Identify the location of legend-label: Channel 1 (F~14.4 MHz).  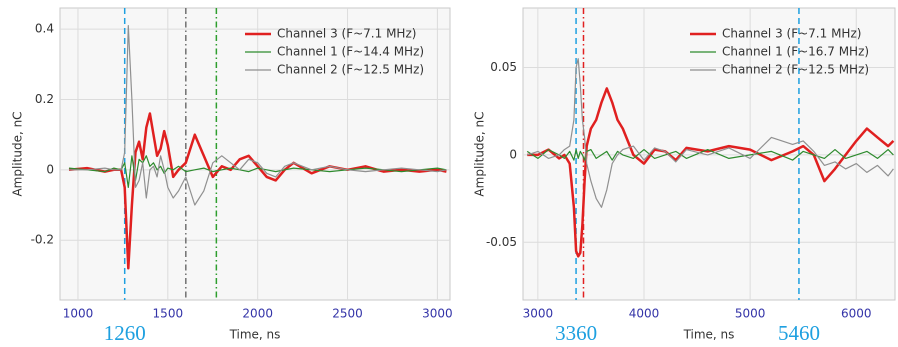
(350, 52).